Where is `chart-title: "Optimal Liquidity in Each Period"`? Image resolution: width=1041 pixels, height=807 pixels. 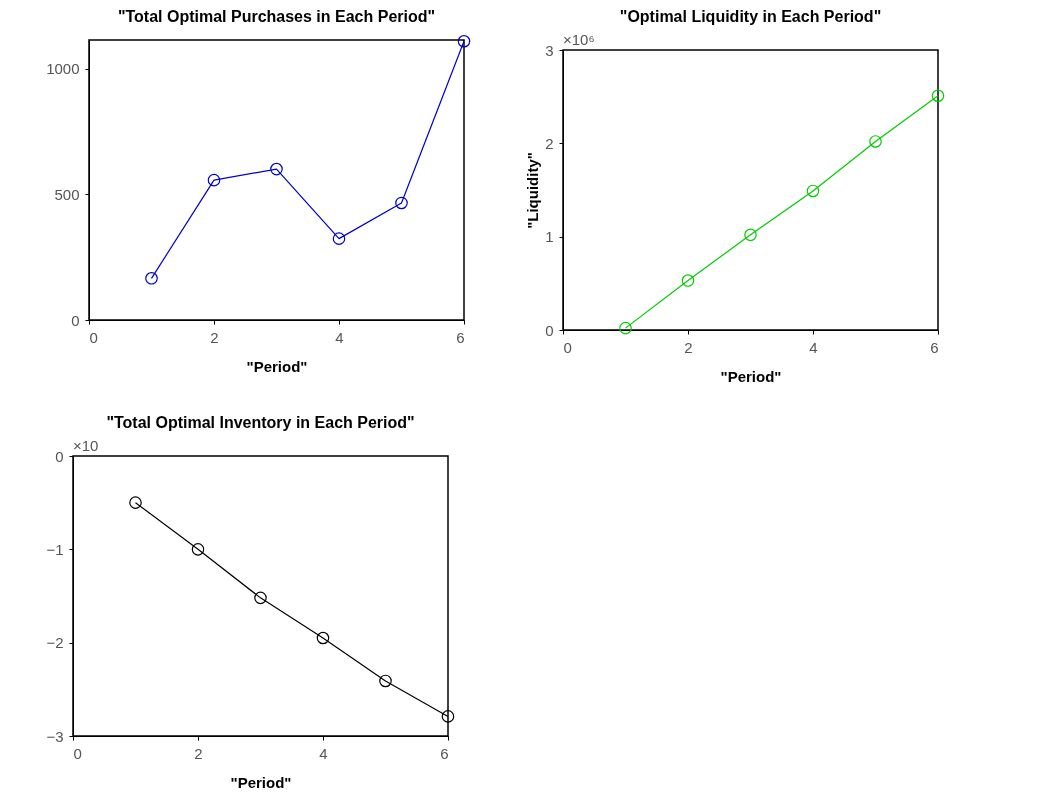 chart-title: "Optimal Liquidity in Each Period" is located at coordinates (750, 16).